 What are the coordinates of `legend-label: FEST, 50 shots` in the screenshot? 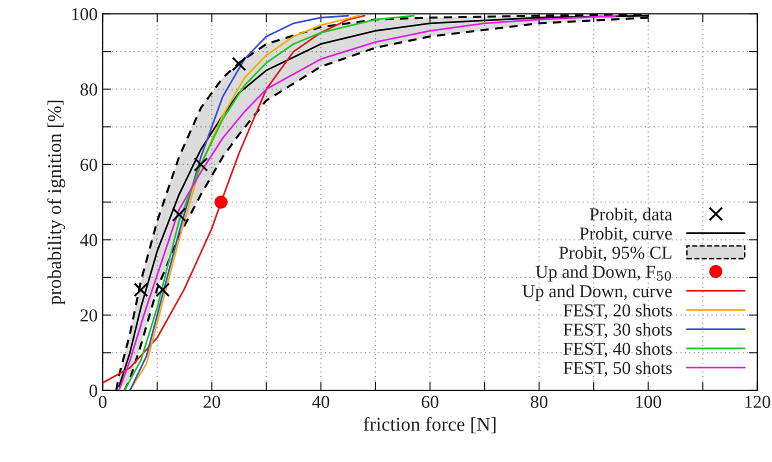 It's located at (617, 369).